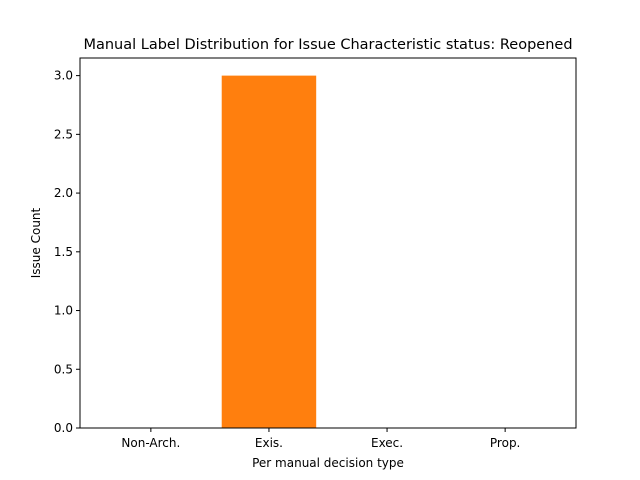  Describe the element at coordinates (63, 76) in the screenshot. I see `y-tick-label: 3.0` at that location.